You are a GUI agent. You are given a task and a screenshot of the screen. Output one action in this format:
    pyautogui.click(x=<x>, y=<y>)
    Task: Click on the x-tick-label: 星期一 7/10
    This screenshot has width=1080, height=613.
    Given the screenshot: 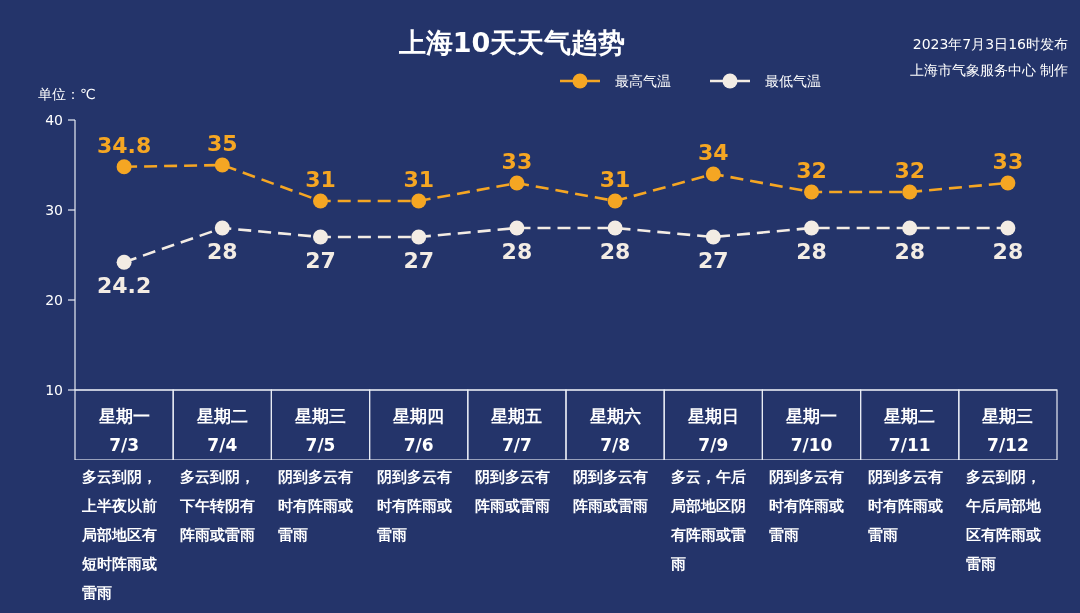 What is the action you would take?
    pyautogui.click(x=811, y=430)
    